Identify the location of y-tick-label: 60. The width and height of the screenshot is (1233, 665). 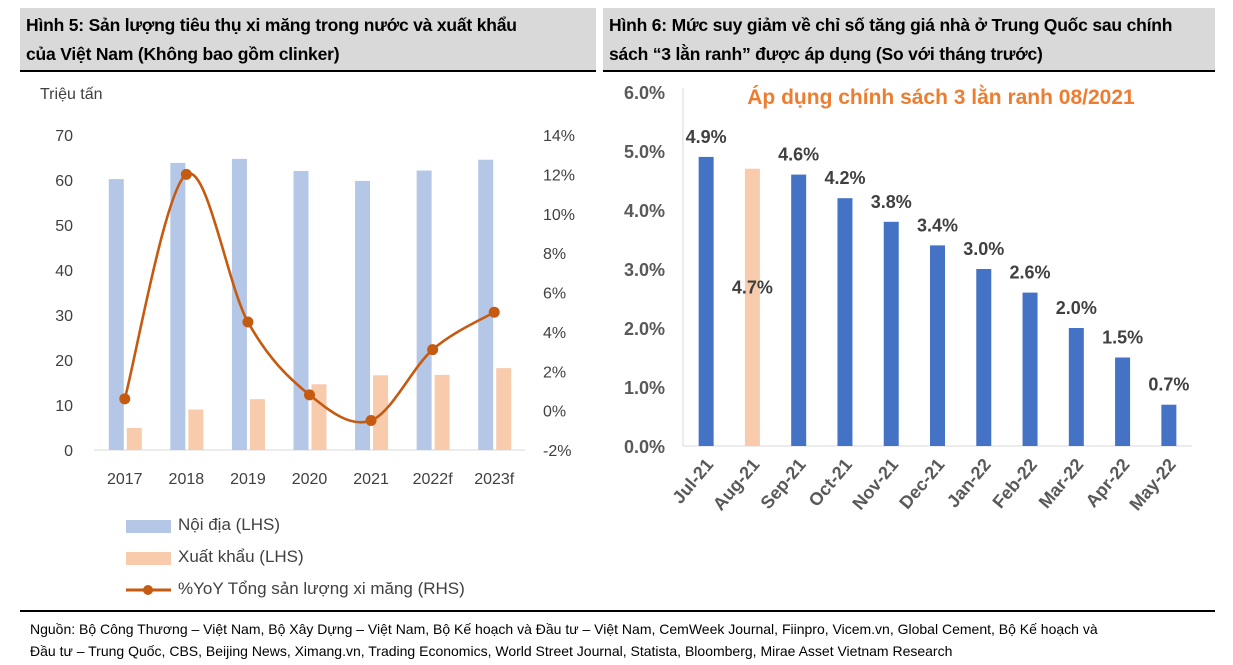
(64, 181).